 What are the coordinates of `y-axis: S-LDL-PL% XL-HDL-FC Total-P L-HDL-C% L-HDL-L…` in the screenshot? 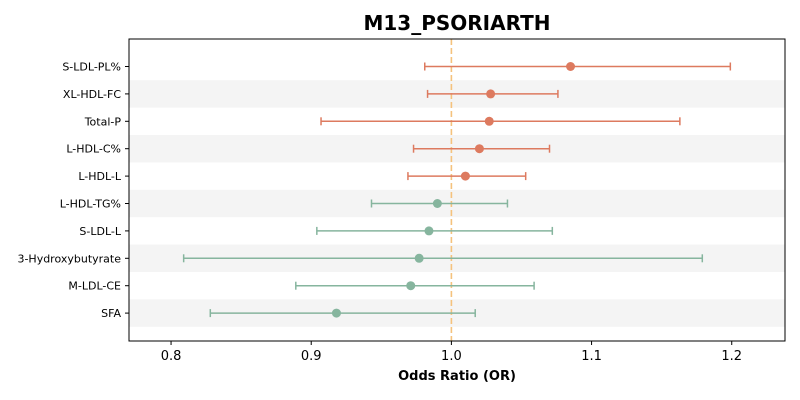 It's located at (73, 190).